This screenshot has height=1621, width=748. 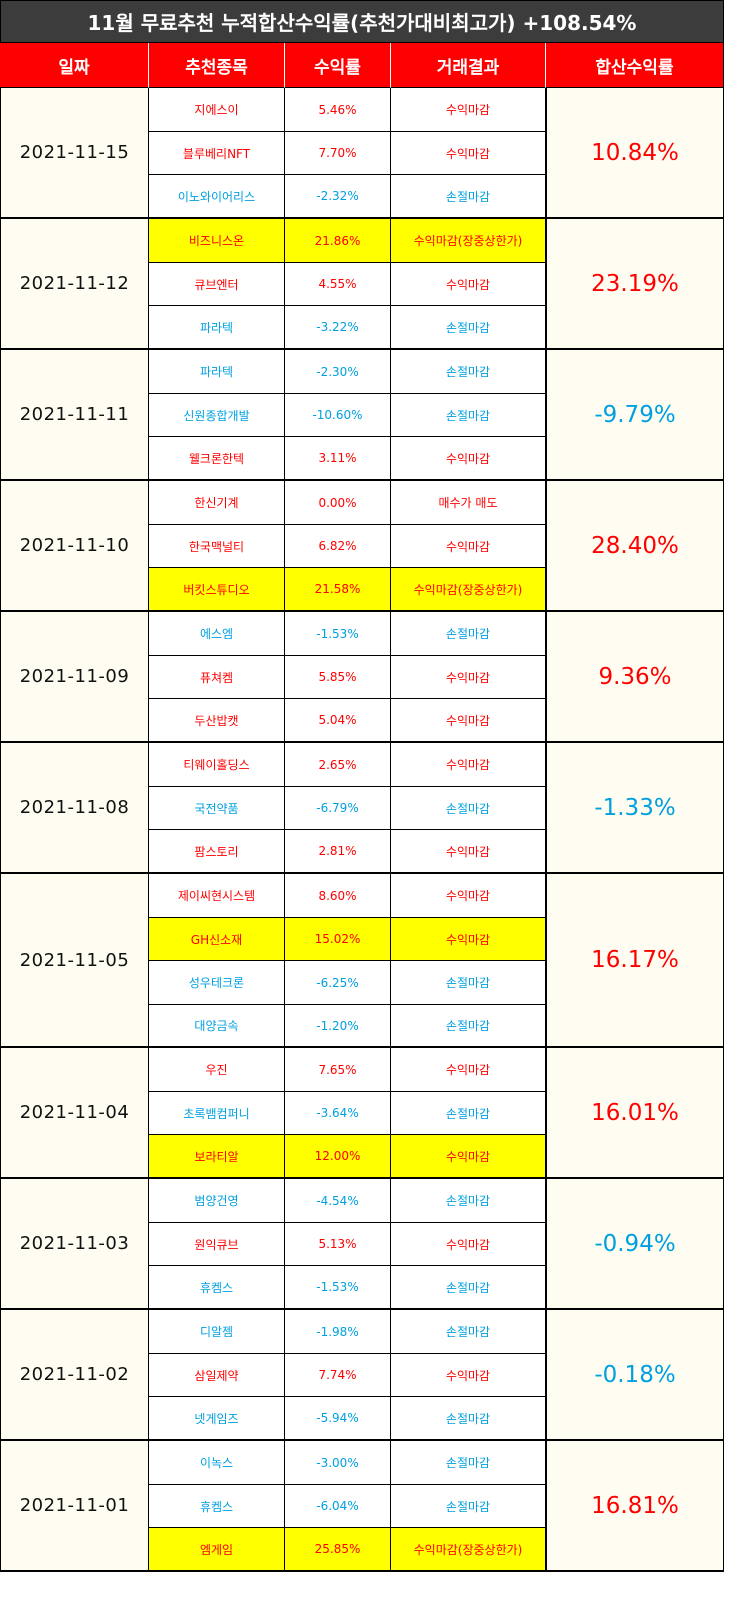 I want to click on table-row: 제이씨현시스템 8.60% 수익마감, so click(x=347, y=896).